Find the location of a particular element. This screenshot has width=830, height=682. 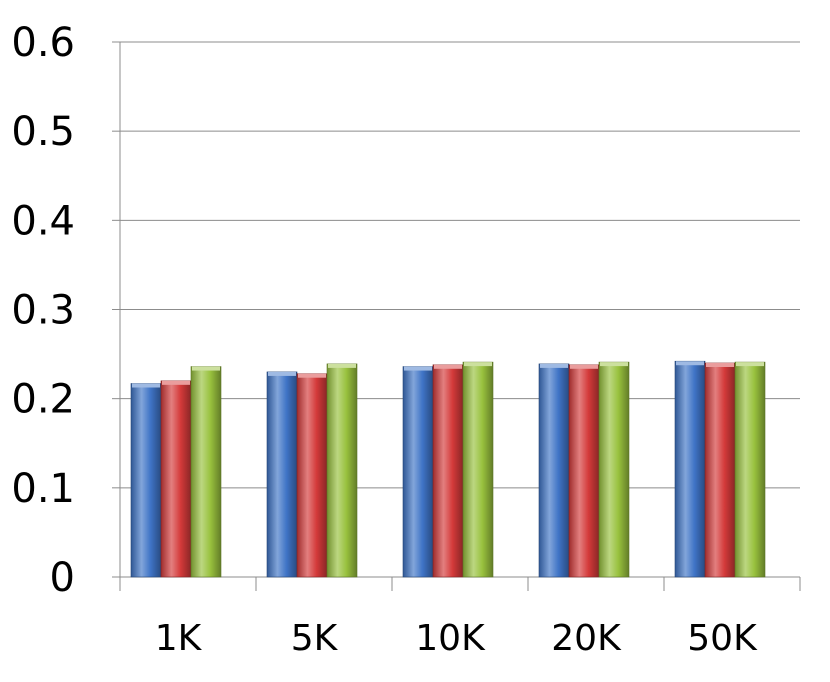

y-tick-label: 0 is located at coordinates (62, 578).